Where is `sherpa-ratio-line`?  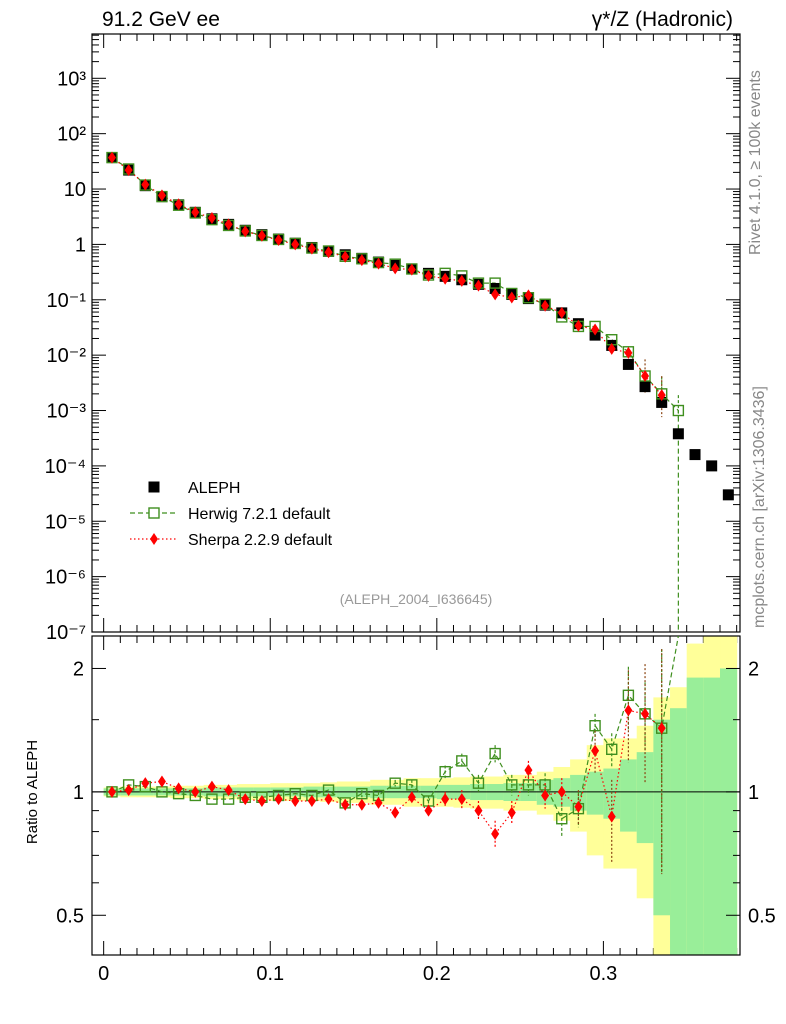 sherpa-ratio-line is located at coordinates (387, 772).